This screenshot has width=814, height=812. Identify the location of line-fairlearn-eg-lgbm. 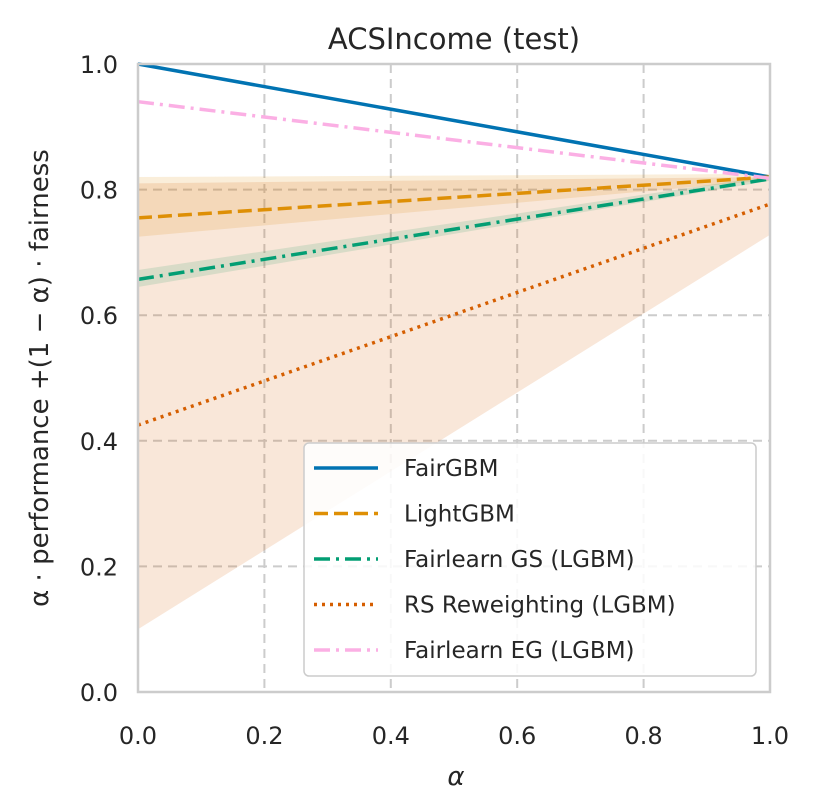
(454, 140).